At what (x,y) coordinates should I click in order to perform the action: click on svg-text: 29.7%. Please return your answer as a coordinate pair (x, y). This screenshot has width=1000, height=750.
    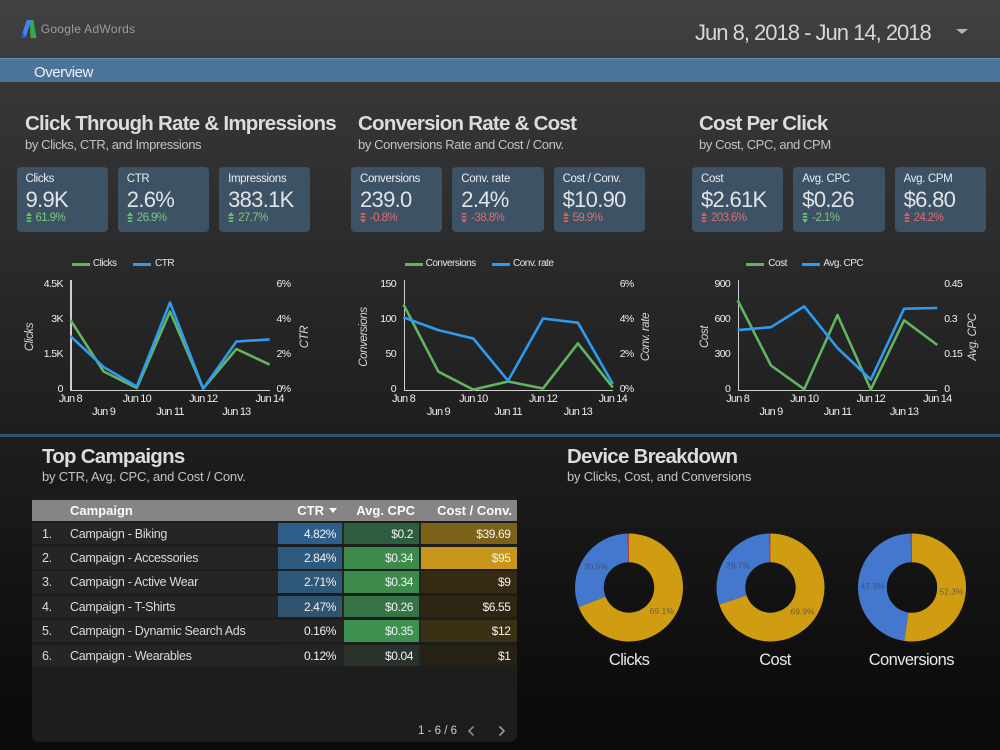
    Looking at the image, I should click on (738, 566).